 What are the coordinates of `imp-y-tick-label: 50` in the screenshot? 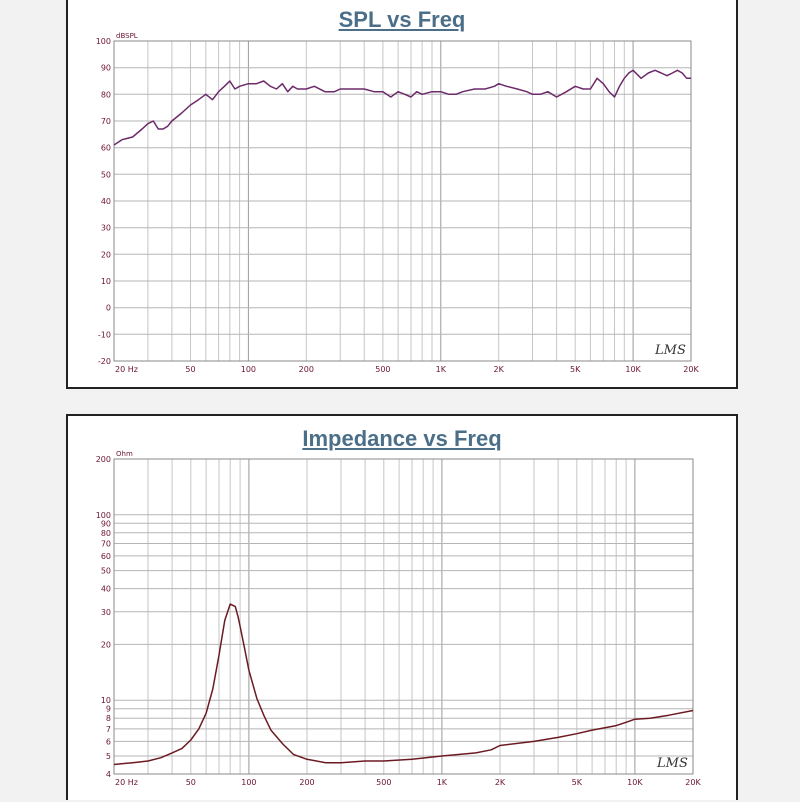 It's located at (106, 571).